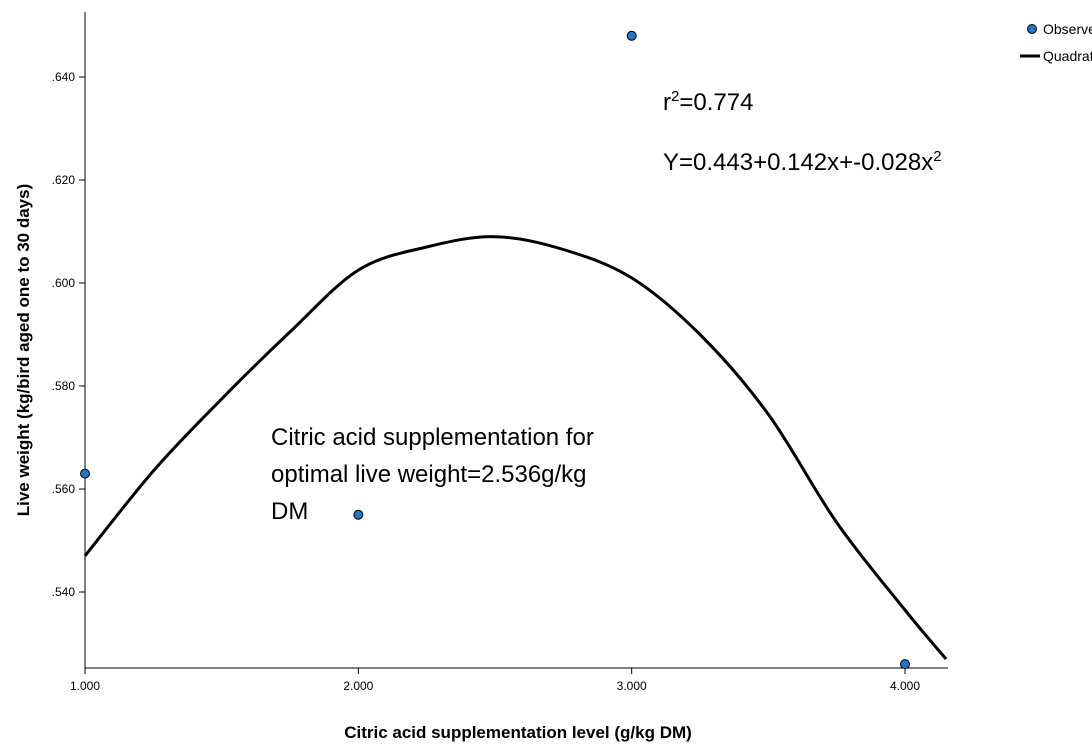  I want to click on r-squared-value: =0.774, so click(716, 102).